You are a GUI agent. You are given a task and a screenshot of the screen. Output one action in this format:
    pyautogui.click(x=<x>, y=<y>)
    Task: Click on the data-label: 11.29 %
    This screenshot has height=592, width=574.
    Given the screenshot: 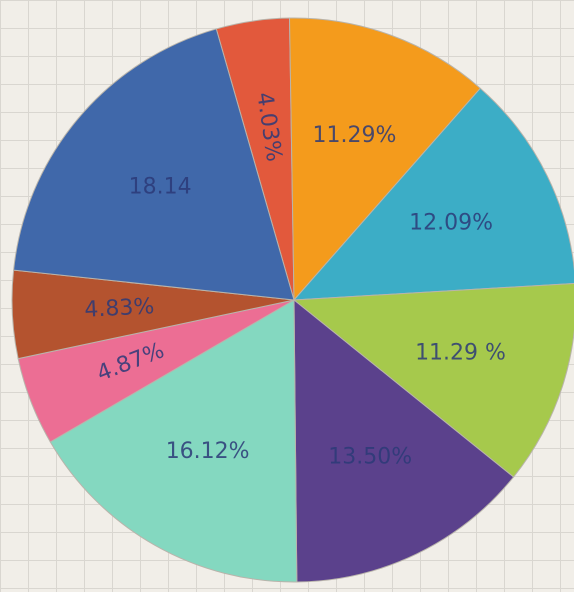 What is the action you would take?
    pyautogui.click(x=460, y=352)
    